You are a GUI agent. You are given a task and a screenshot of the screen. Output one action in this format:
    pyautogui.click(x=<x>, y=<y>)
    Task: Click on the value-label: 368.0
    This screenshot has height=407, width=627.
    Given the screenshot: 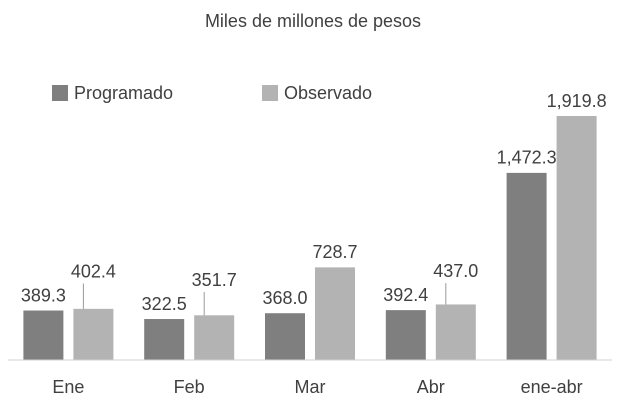 What is the action you would take?
    pyautogui.click(x=284, y=298)
    